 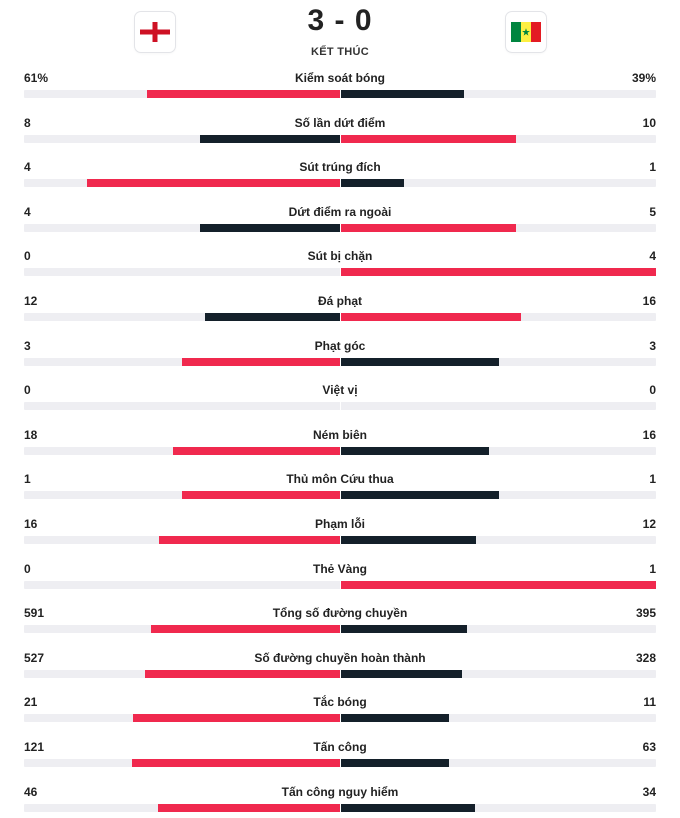 I want to click on stat-row: 1 Thủ môn Cứu thua 1, so click(x=340, y=489).